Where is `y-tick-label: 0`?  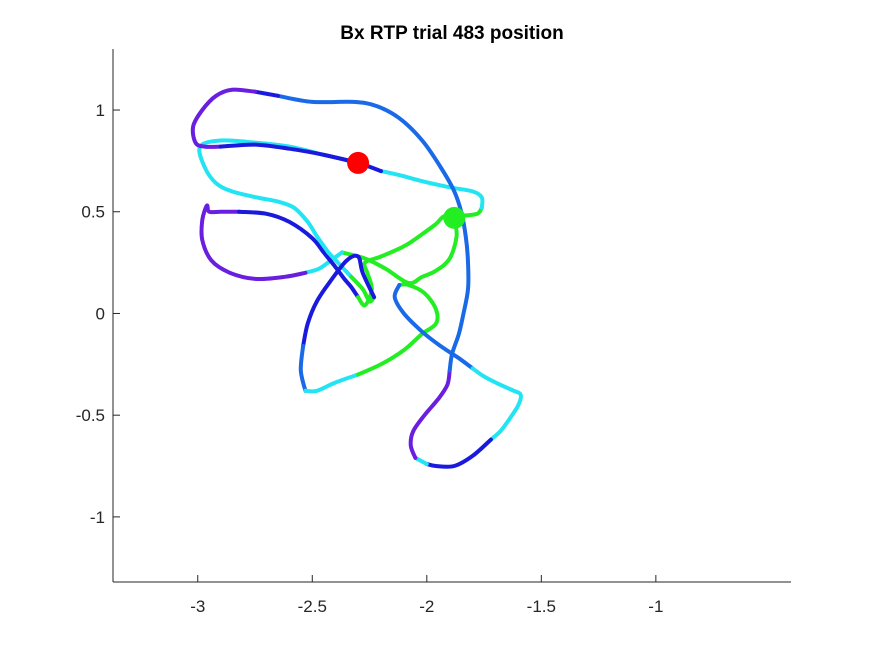 y-tick-label: 0 is located at coordinates (100, 313).